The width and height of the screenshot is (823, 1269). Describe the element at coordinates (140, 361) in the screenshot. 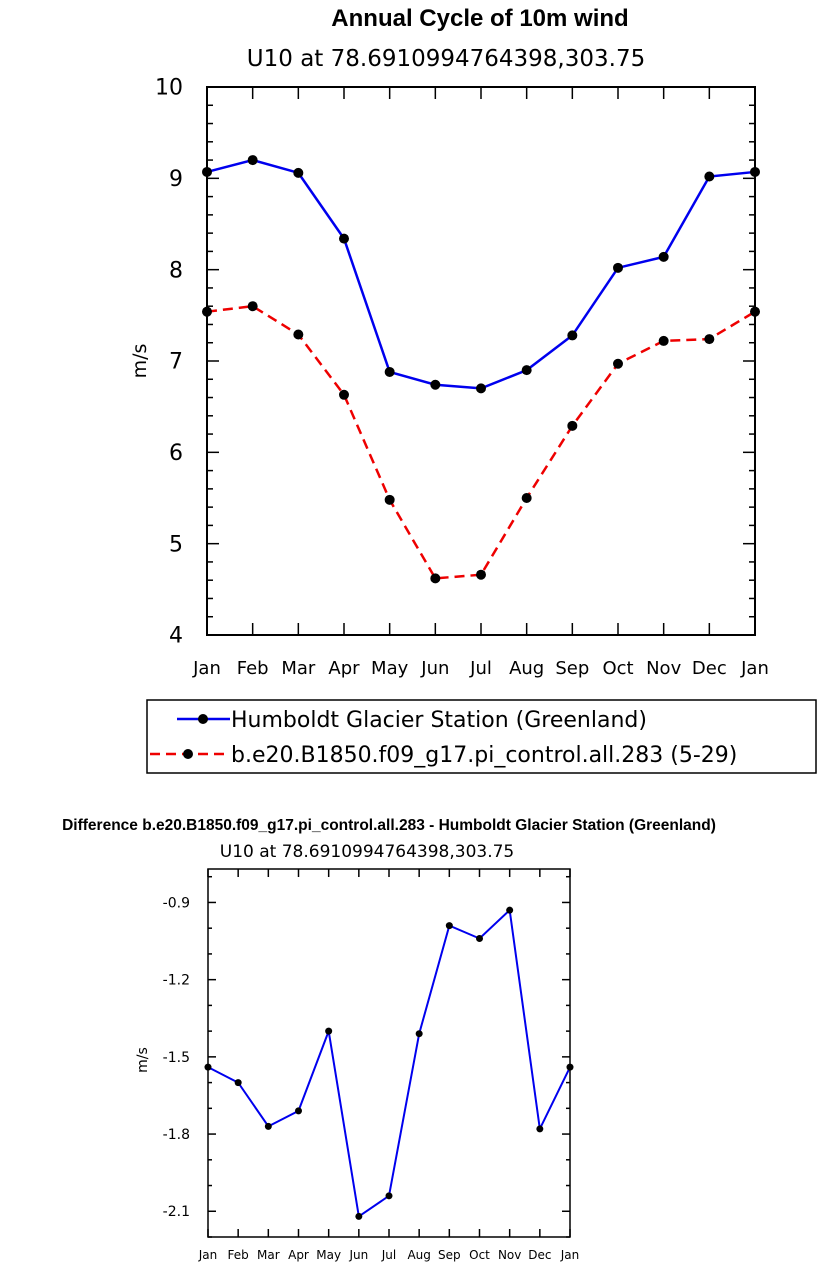

I see `chart1-y-axis-label: m/s` at that location.